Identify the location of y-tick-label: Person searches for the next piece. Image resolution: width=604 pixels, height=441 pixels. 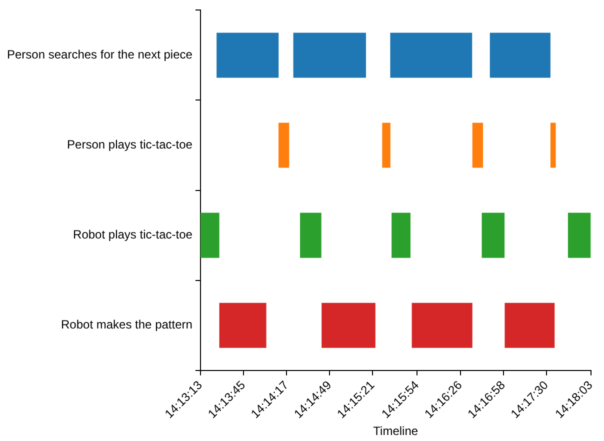
(100, 55).